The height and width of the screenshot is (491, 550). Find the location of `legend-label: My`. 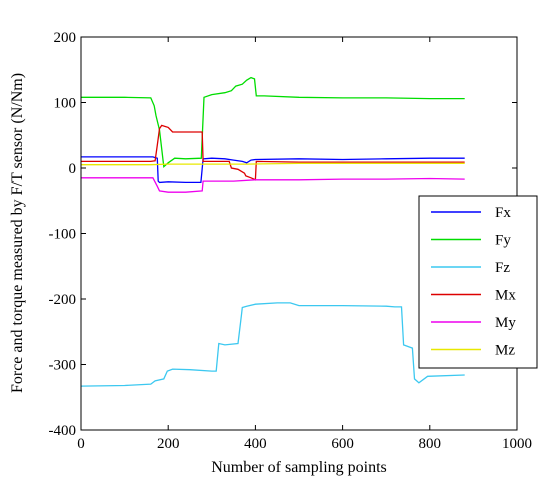

legend-label: My is located at coordinates (505, 323).